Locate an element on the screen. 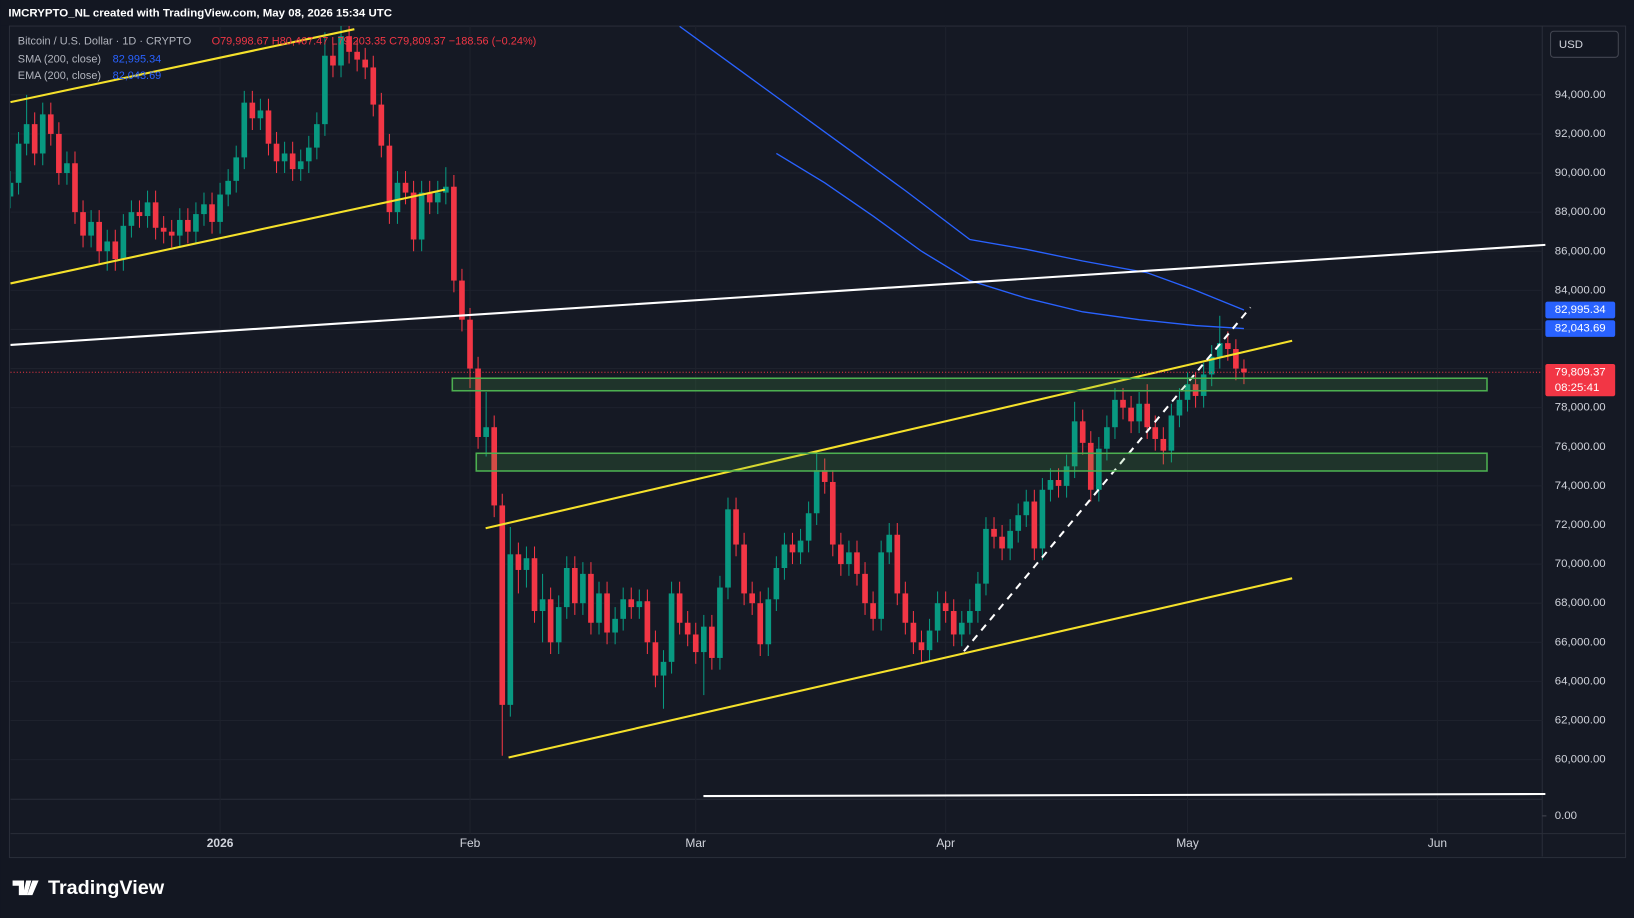  y-tick-label: 70,000.00 is located at coordinates (1580, 564).